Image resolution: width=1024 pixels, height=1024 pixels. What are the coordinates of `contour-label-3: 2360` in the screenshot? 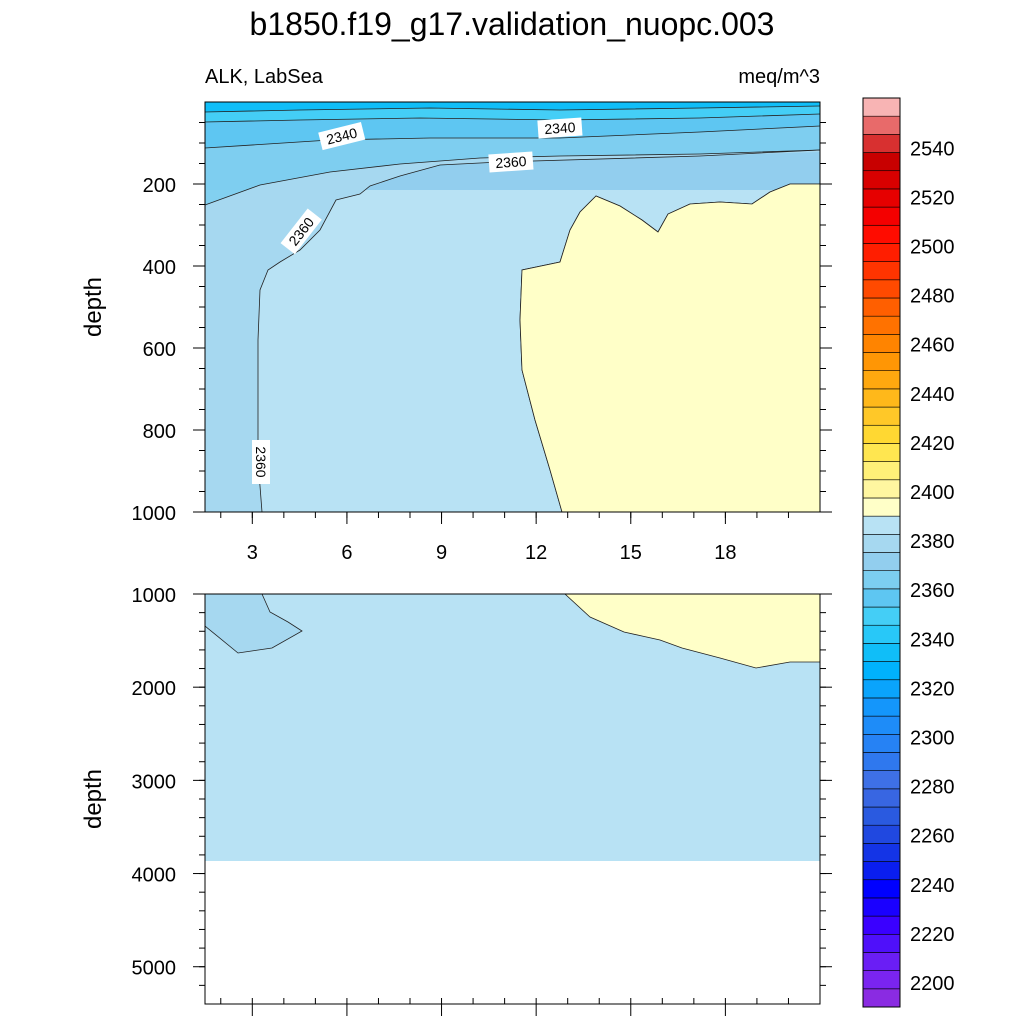 It's located at (511, 162).